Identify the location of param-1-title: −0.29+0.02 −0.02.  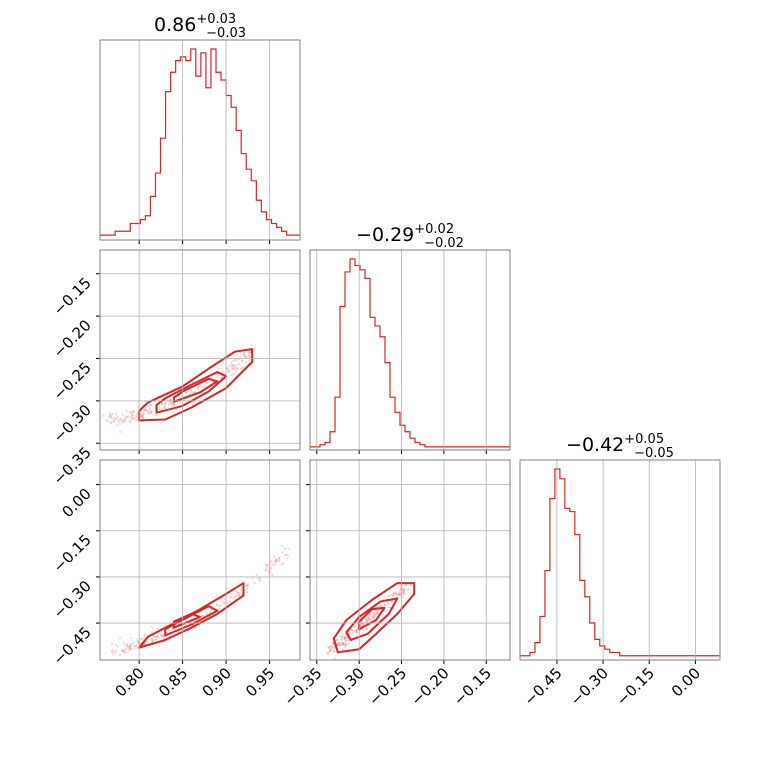
(410, 236).